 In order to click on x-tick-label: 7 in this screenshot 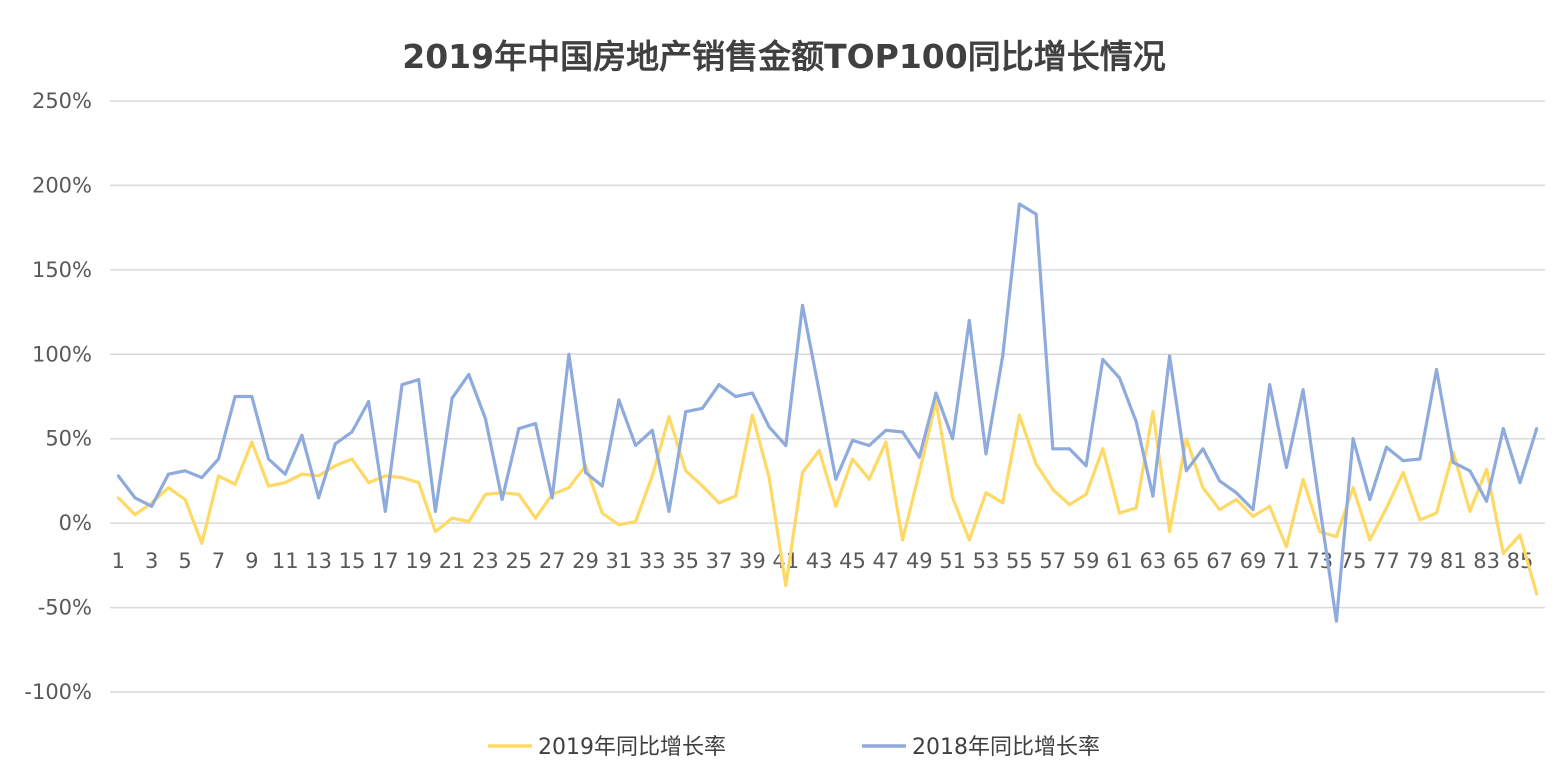, I will do `click(218, 561)`.